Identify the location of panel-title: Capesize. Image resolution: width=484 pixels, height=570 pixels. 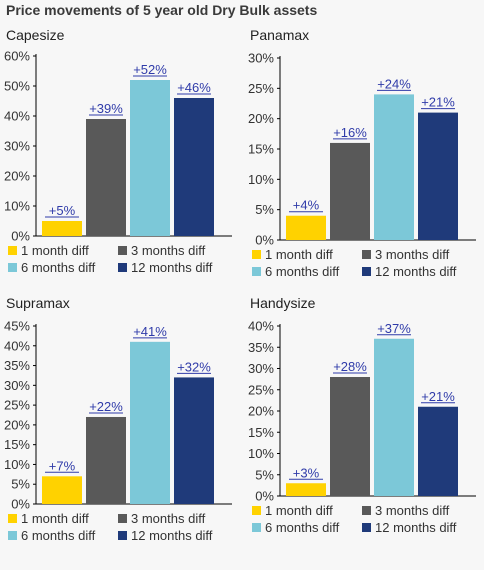
(35, 35).